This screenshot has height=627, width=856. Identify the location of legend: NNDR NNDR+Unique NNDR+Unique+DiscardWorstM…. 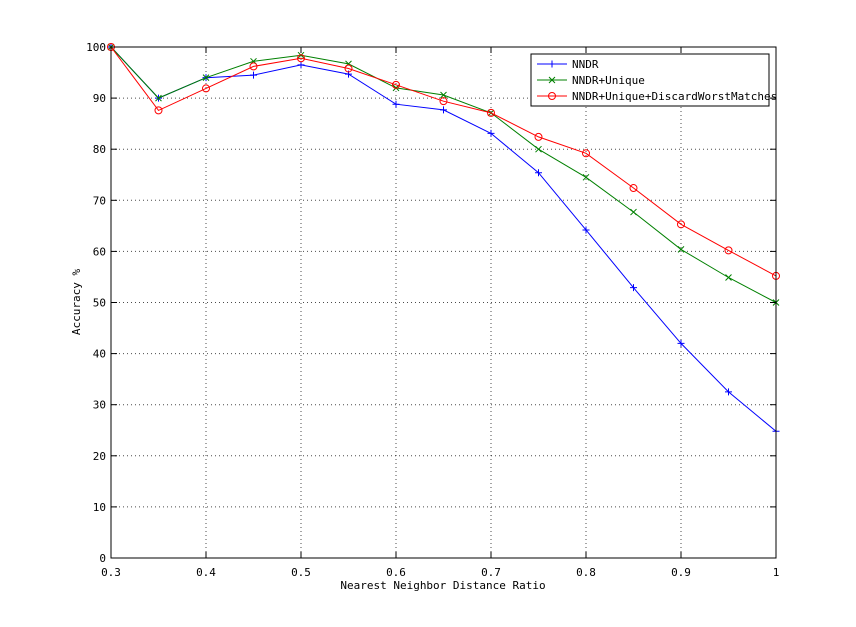
(653, 80).